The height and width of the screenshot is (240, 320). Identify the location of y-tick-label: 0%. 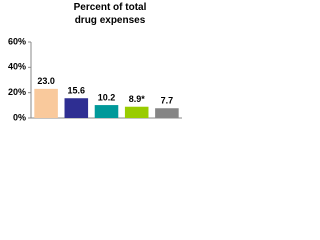
(19, 117).